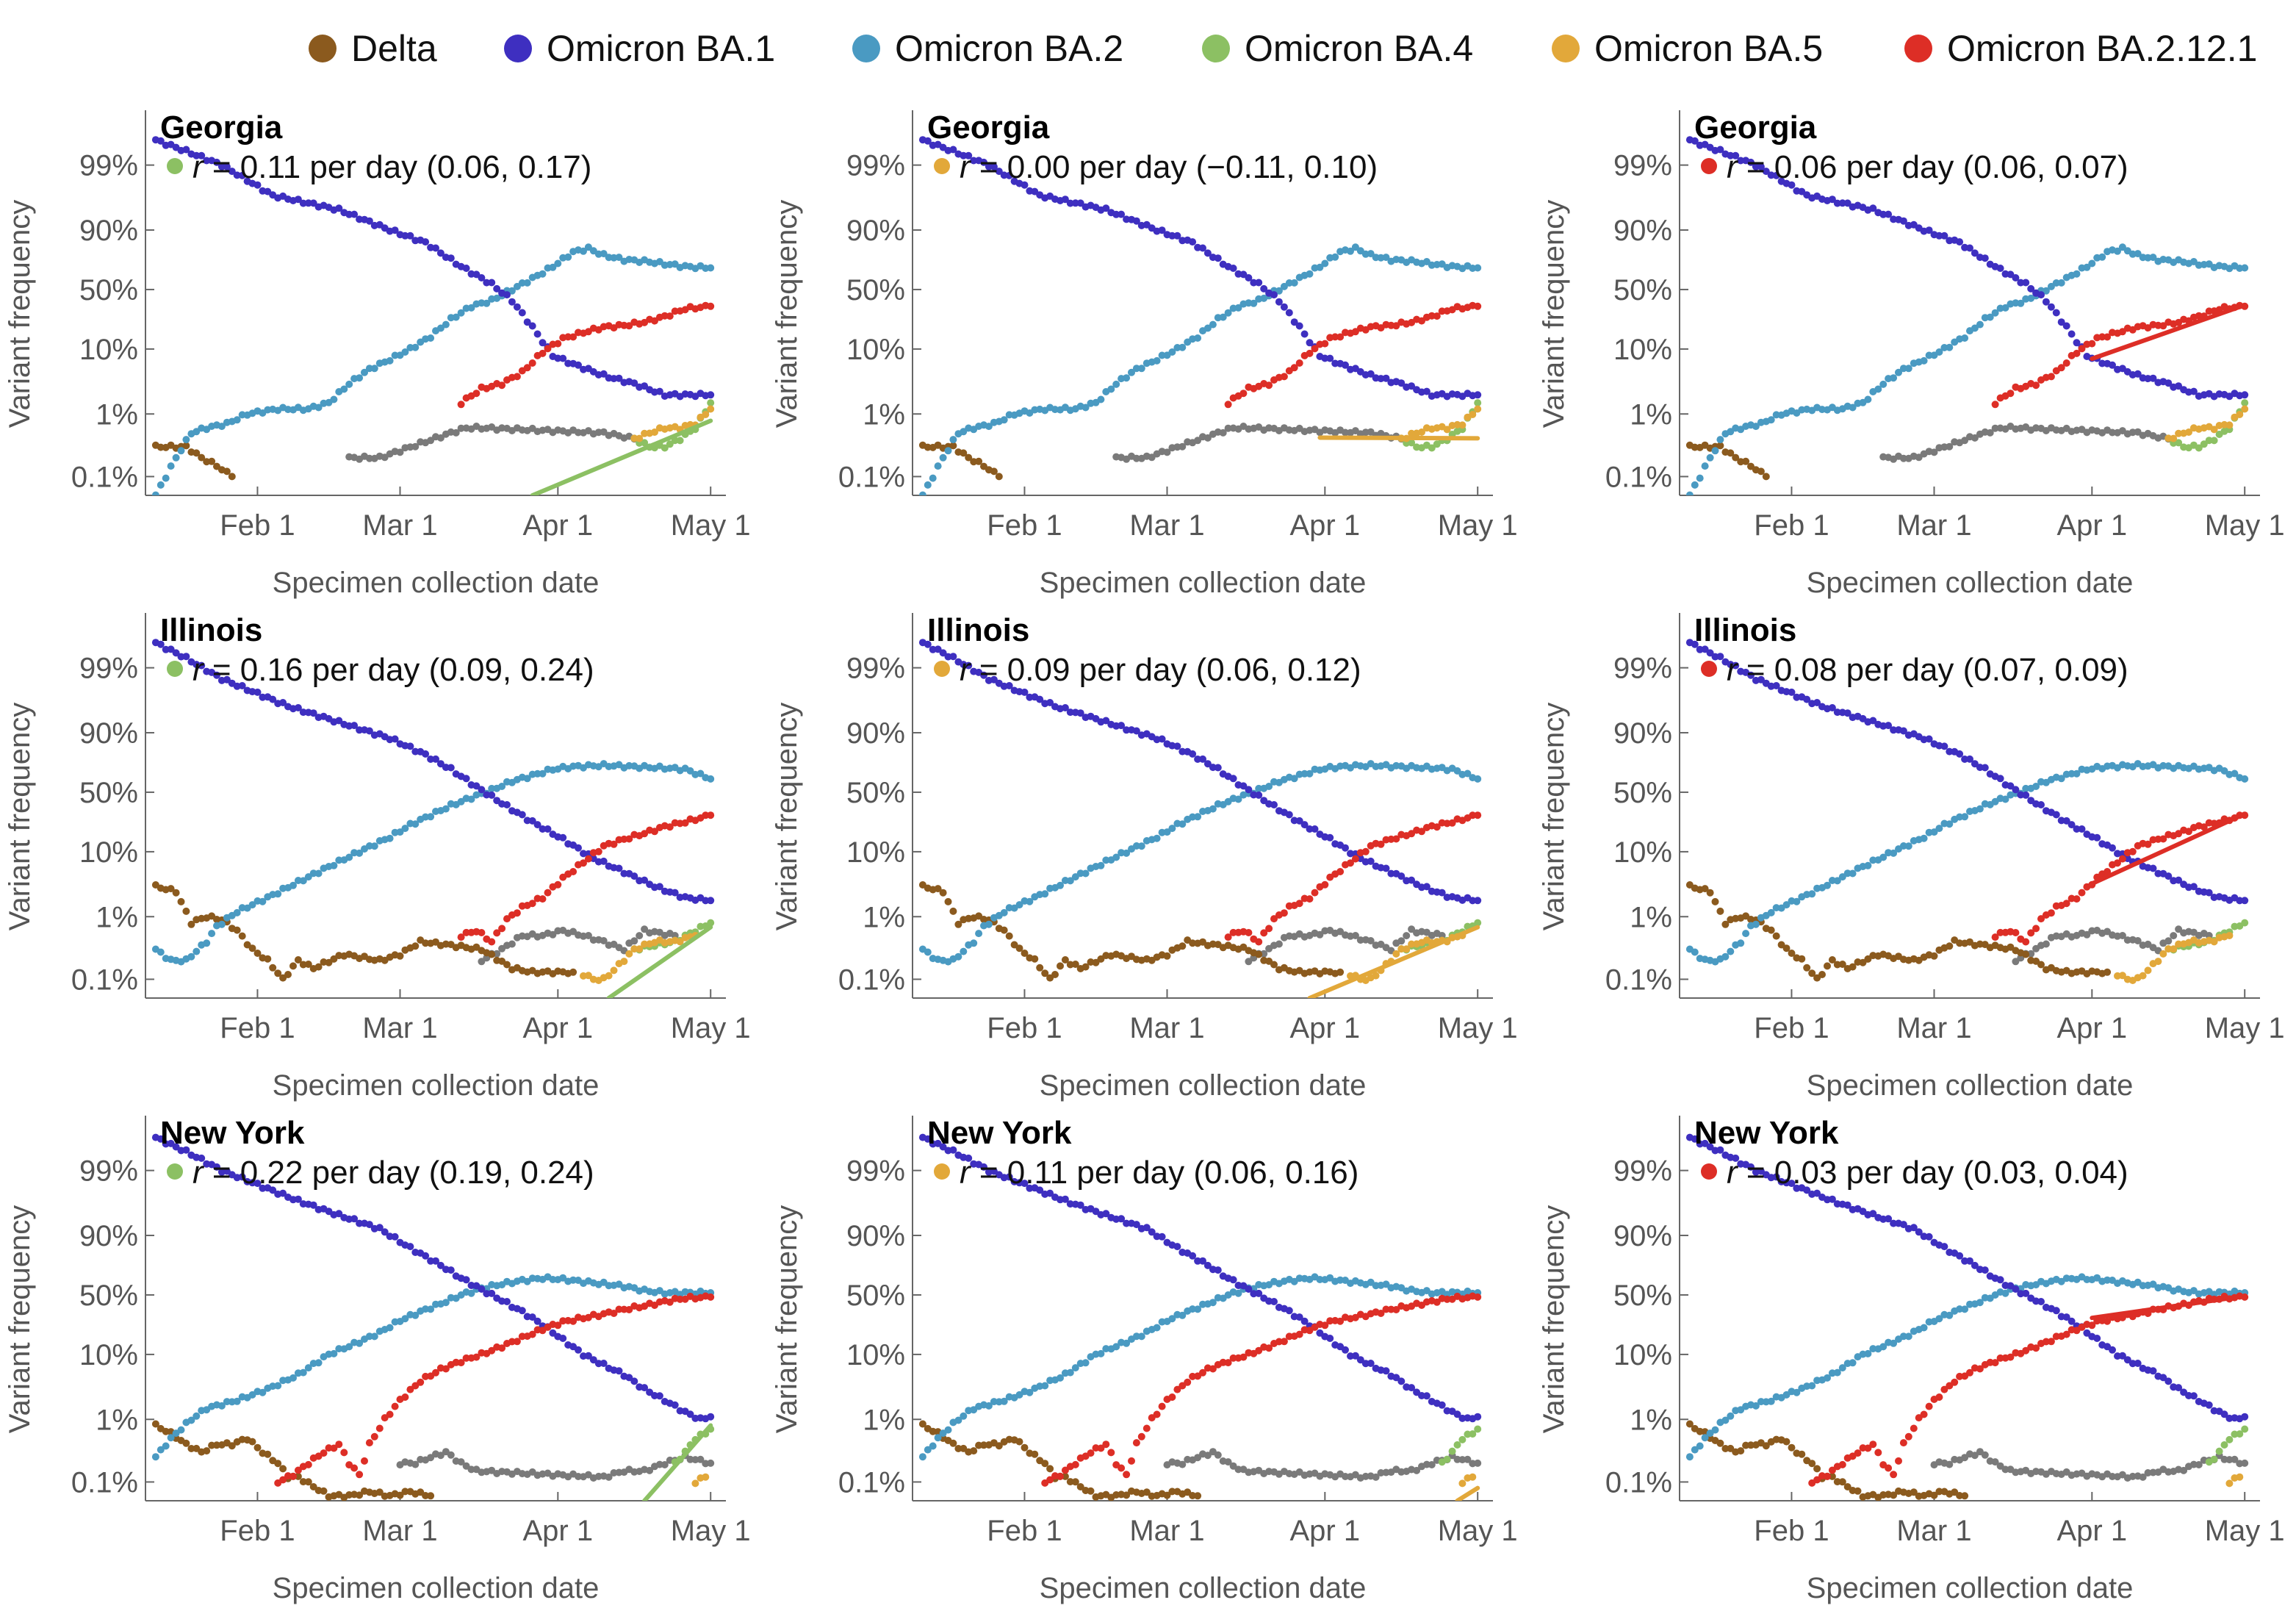  Describe the element at coordinates (394, 48) in the screenshot. I see `legend-label: Delta` at that location.